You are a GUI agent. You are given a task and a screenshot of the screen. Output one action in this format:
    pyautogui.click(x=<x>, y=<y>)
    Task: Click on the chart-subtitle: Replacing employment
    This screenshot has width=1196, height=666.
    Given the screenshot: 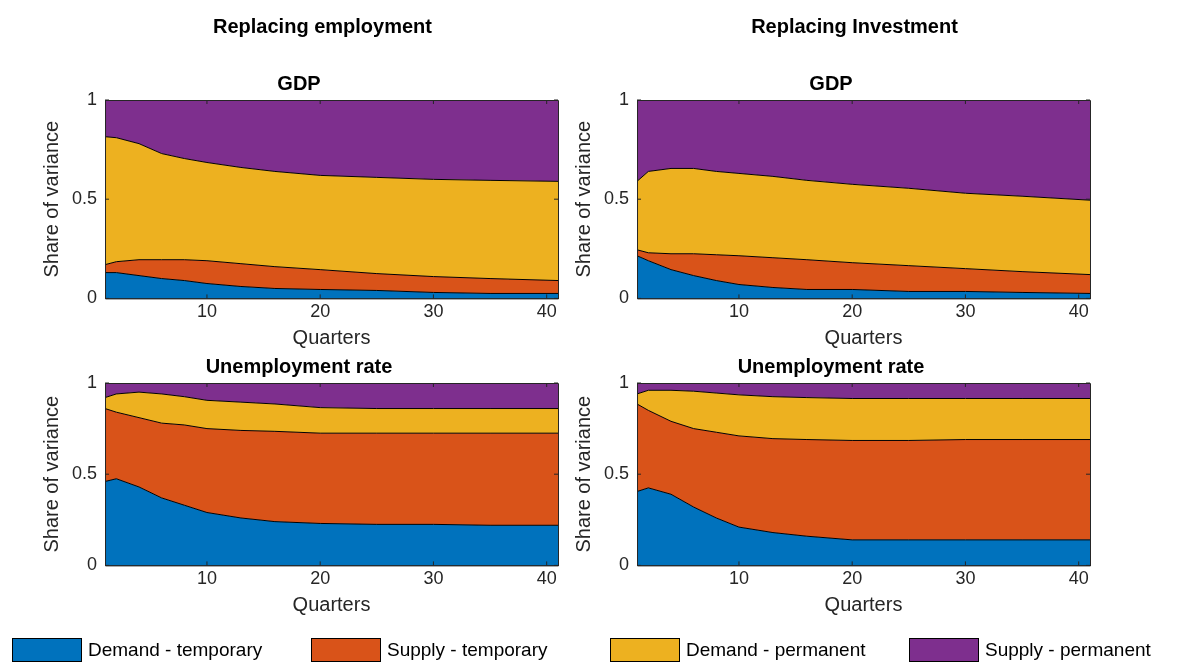 What is the action you would take?
    pyautogui.click(x=322, y=26)
    